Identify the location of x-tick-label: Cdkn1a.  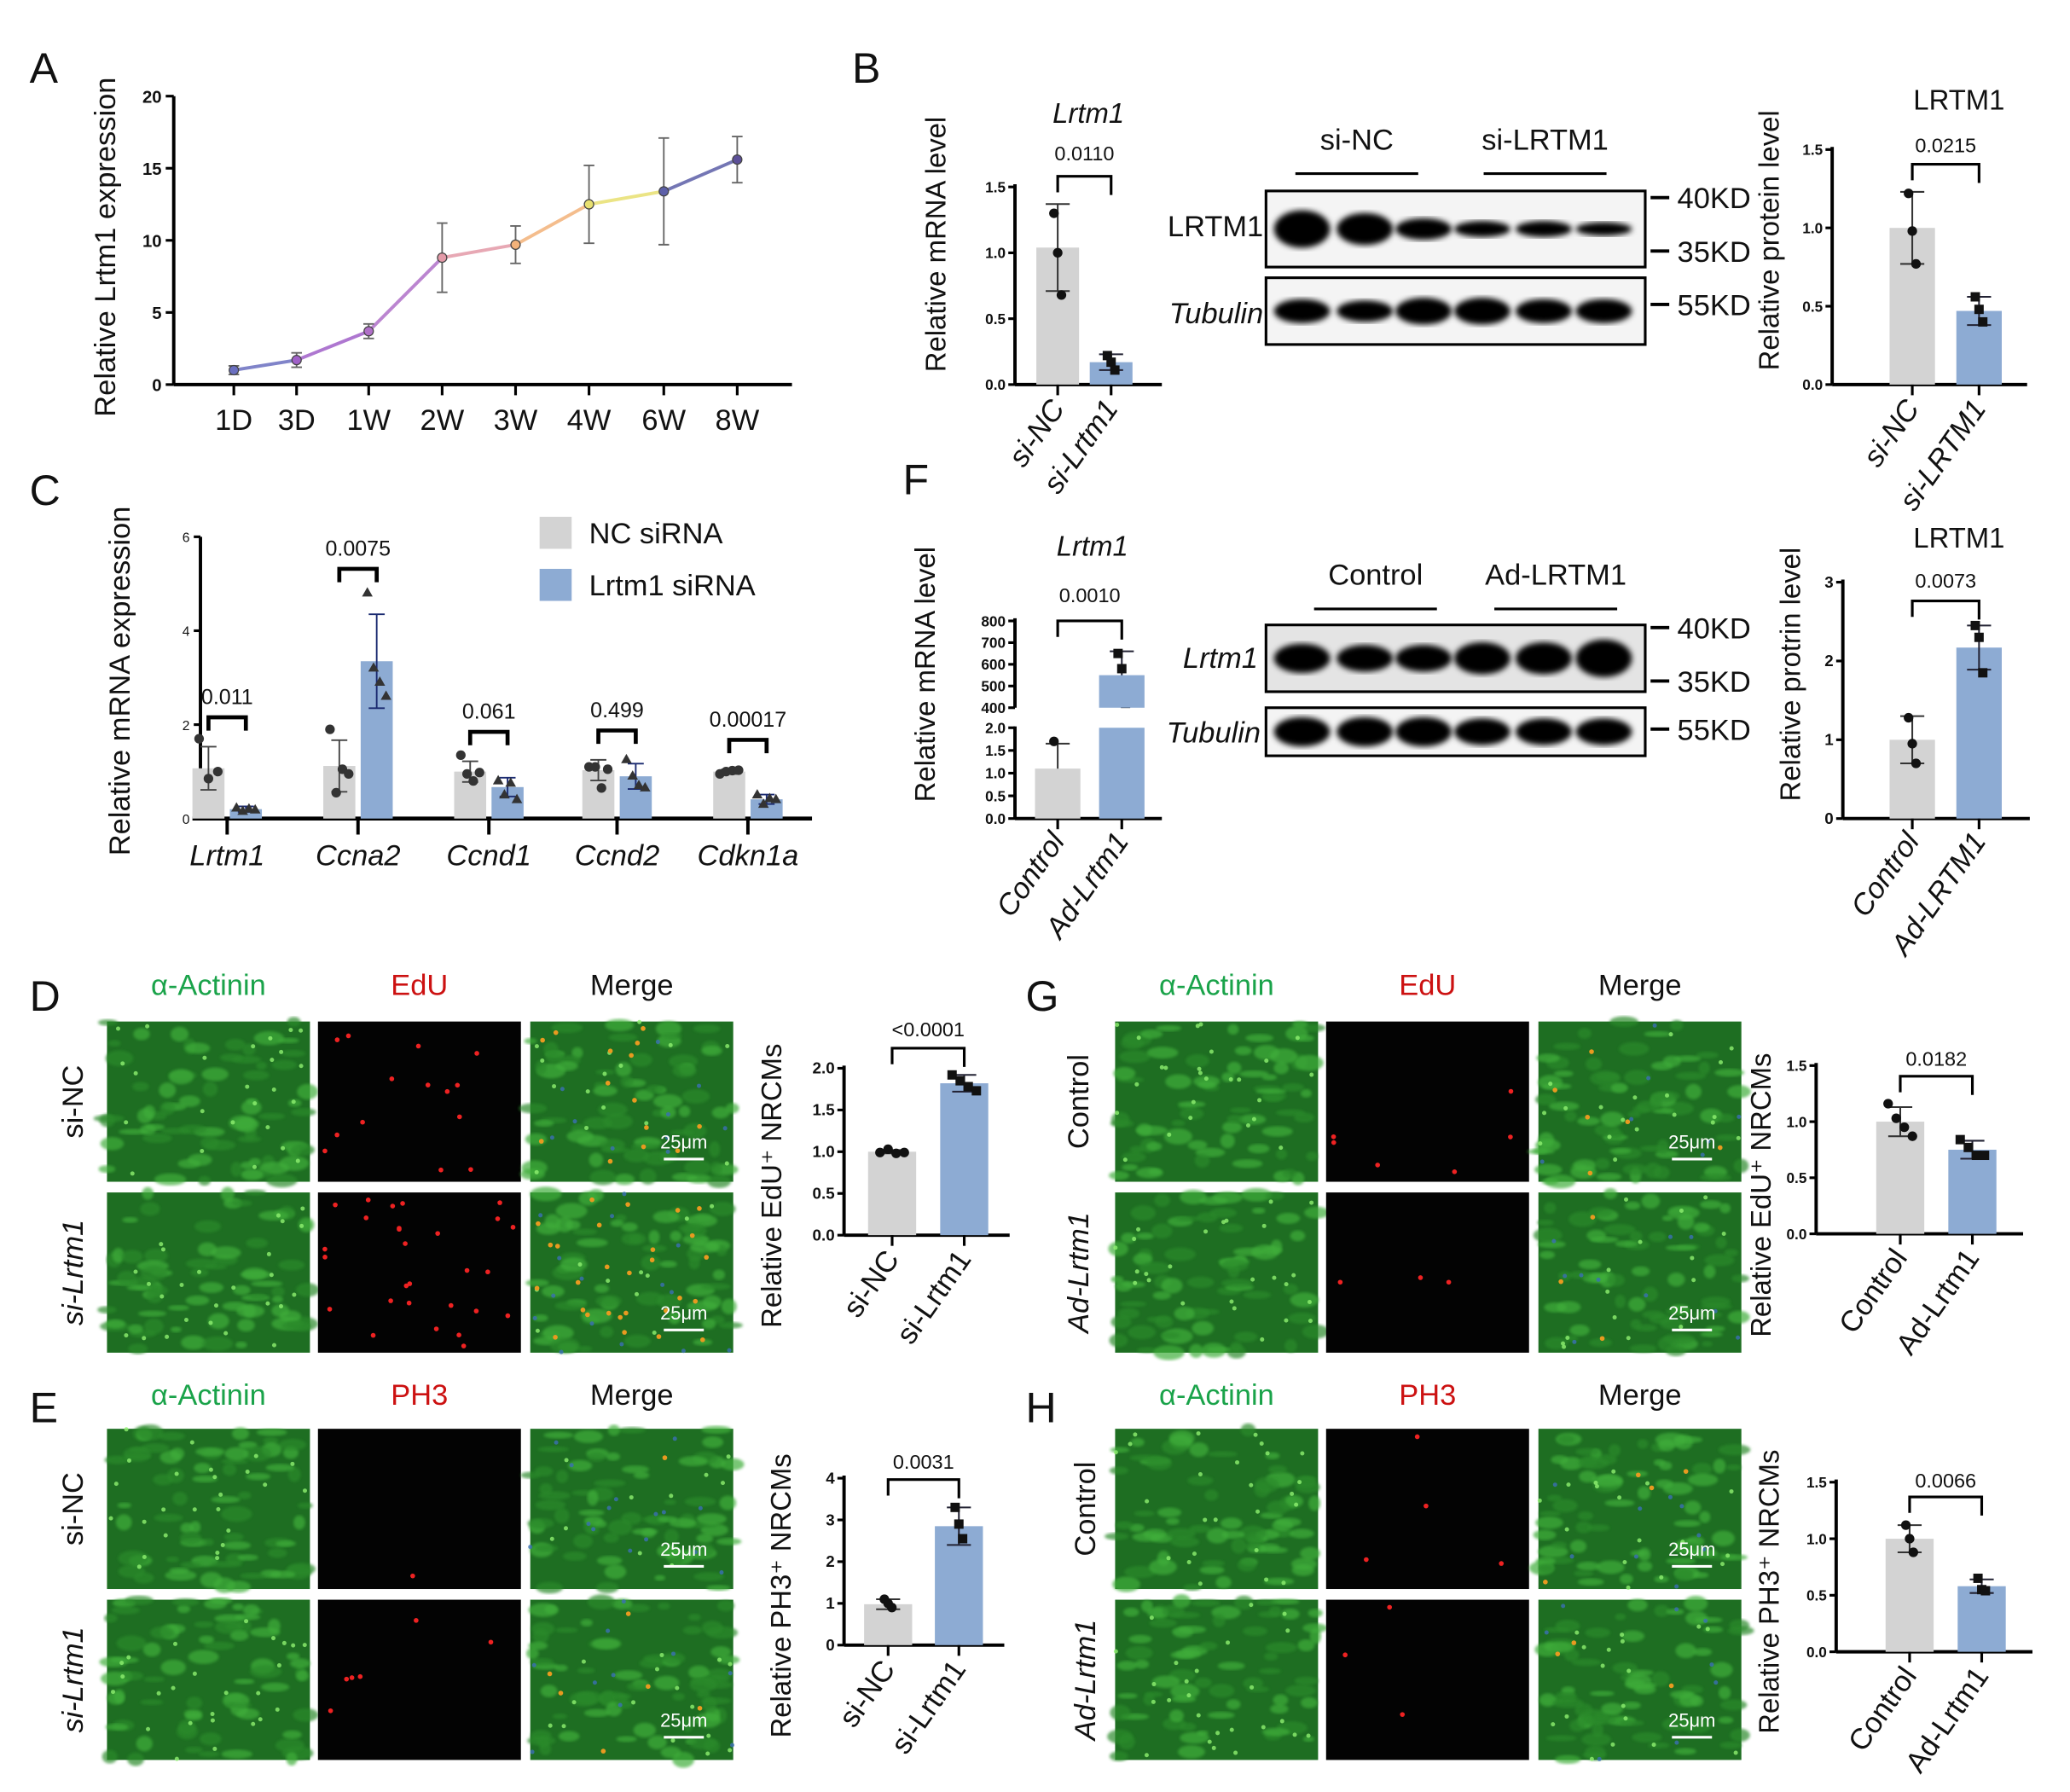
(748, 856).